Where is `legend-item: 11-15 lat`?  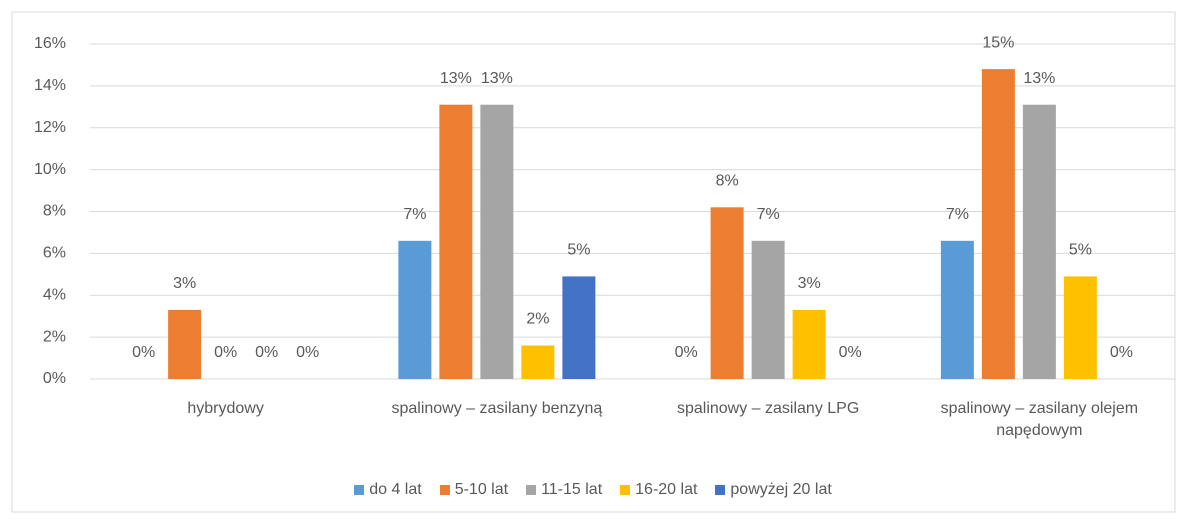
legend-item: 11-15 lat is located at coordinates (564, 490).